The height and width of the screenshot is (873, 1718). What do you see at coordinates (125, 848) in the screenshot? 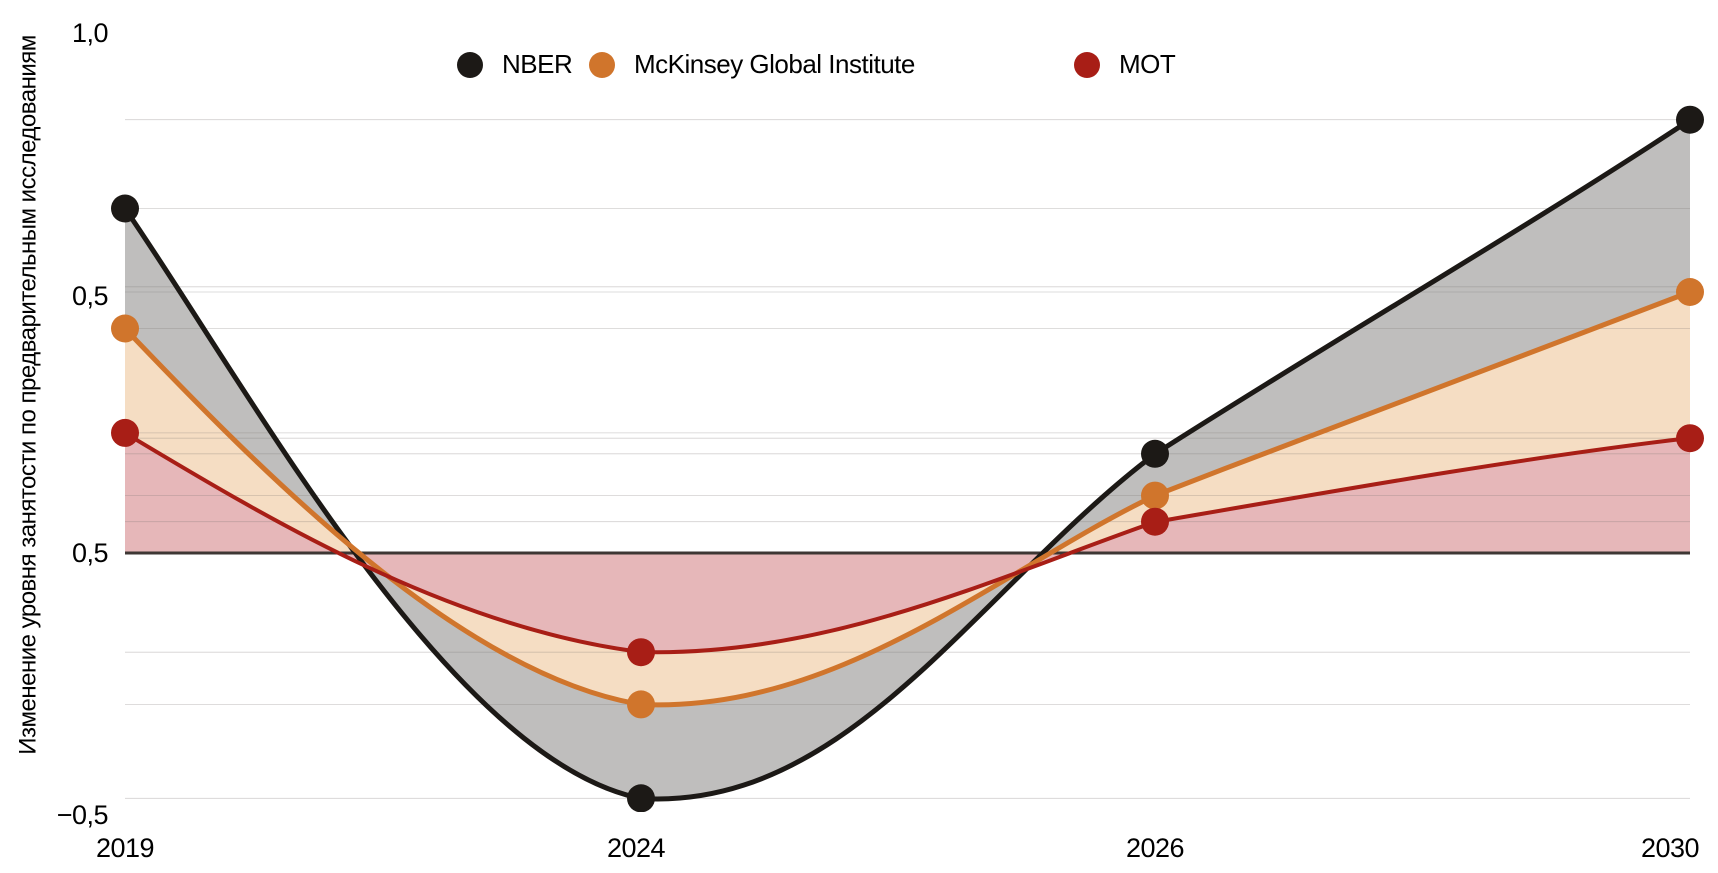
I see `x-tick-2019: 2019` at bounding box center [125, 848].